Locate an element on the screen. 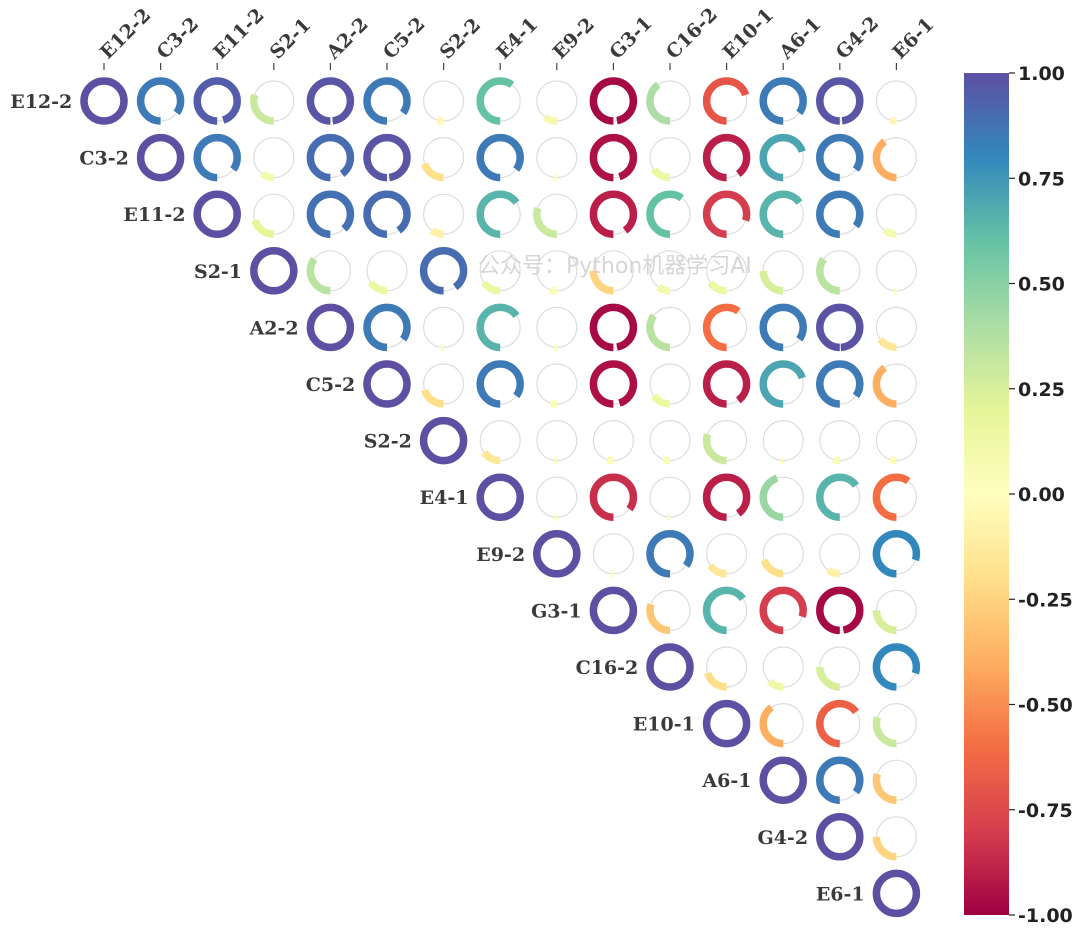 This screenshot has width=1080, height=933. colorbar: 1.00 0.75 0.50 0.25 0.00 -0.25 -0.50 -0.75 -1.00 is located at coordinates (1018, 495).